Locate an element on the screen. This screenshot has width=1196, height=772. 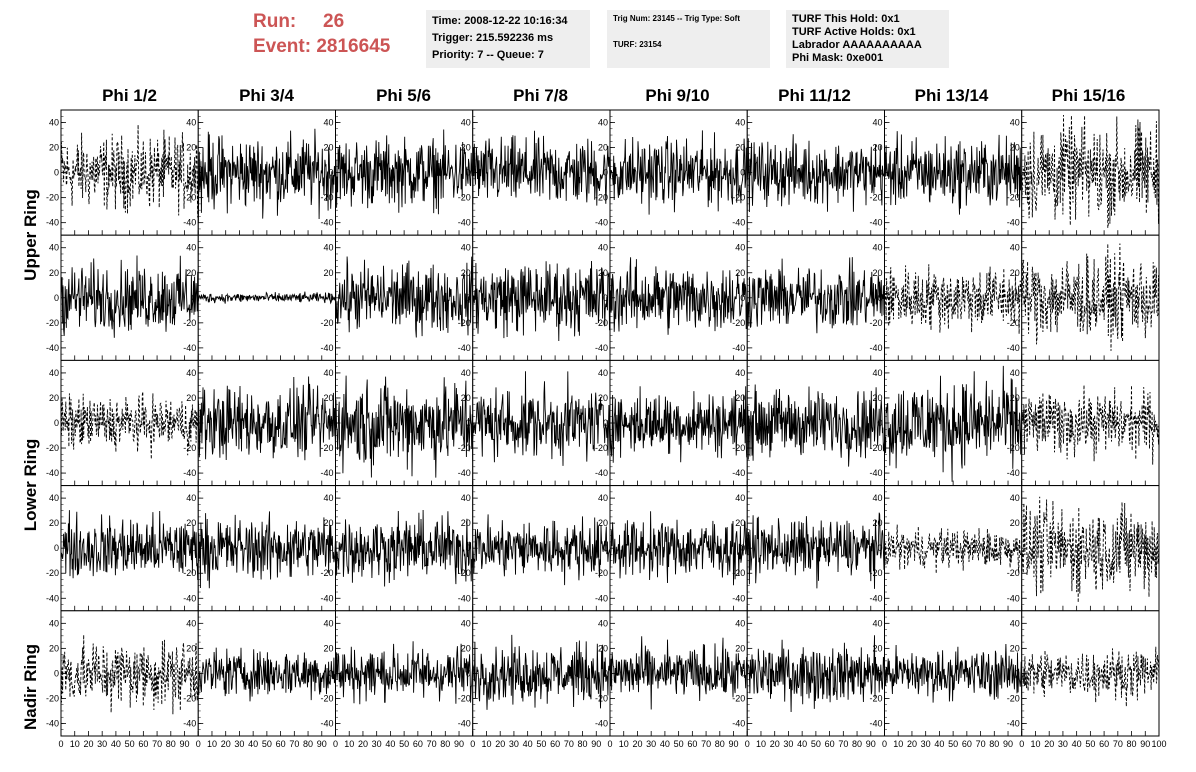
run-event-block: Run: 26 Event: 2816645 is located at coordinates (321, 34).